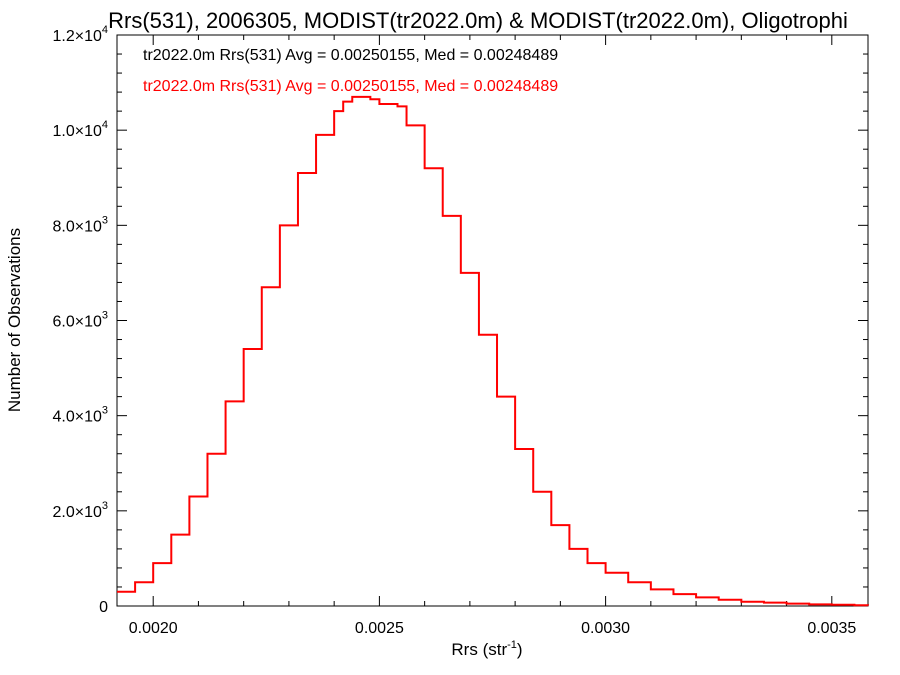  What do you see at coordinates (831, 628) in the screenshot?
I see `x-tick-label: 0.0035` at bounding box center [831, 628].